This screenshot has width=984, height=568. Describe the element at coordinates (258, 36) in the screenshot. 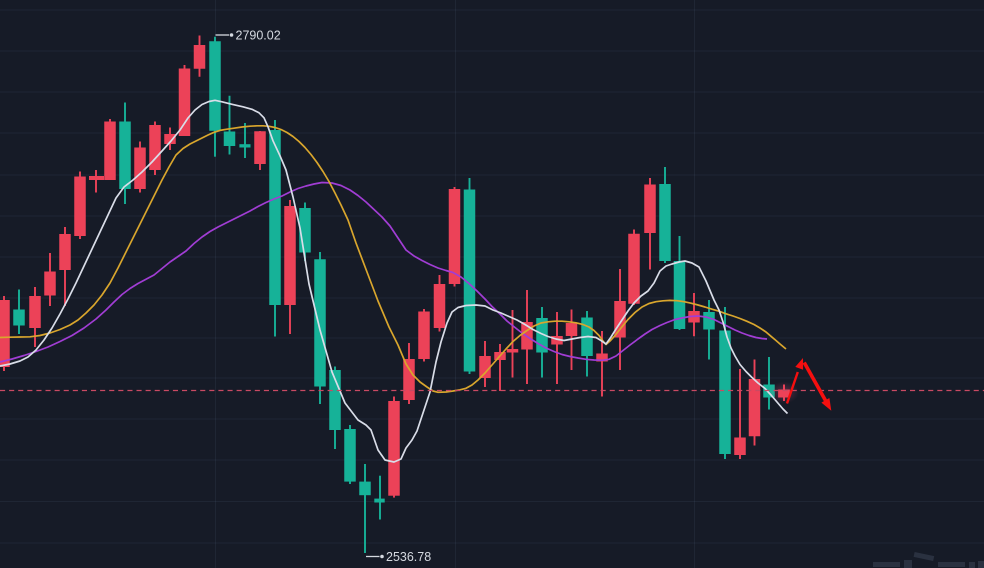

I see `svg-text: 2790.02` at that location.